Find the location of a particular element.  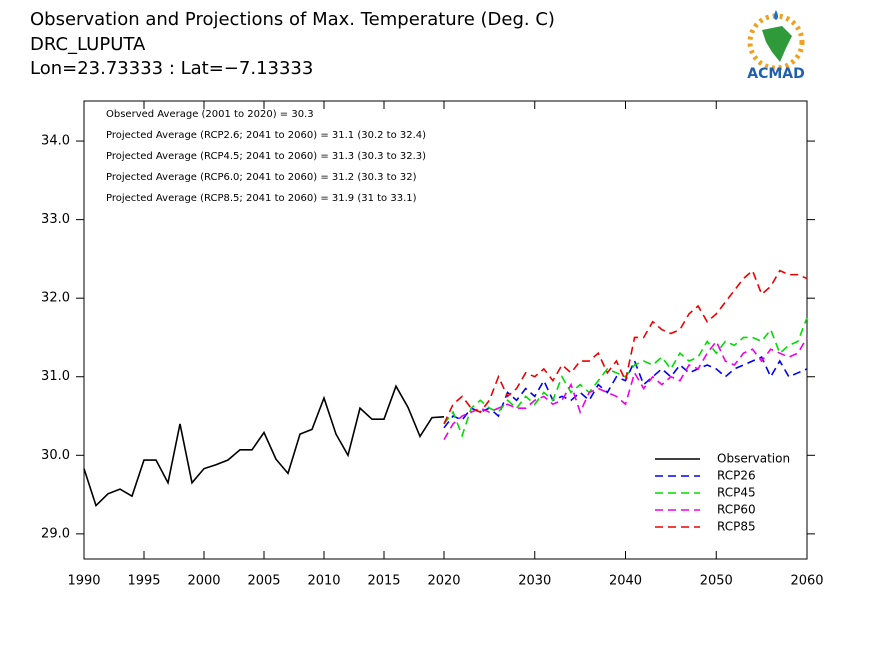

x-tick-label: 2010 is located at coordinates (323, 581).